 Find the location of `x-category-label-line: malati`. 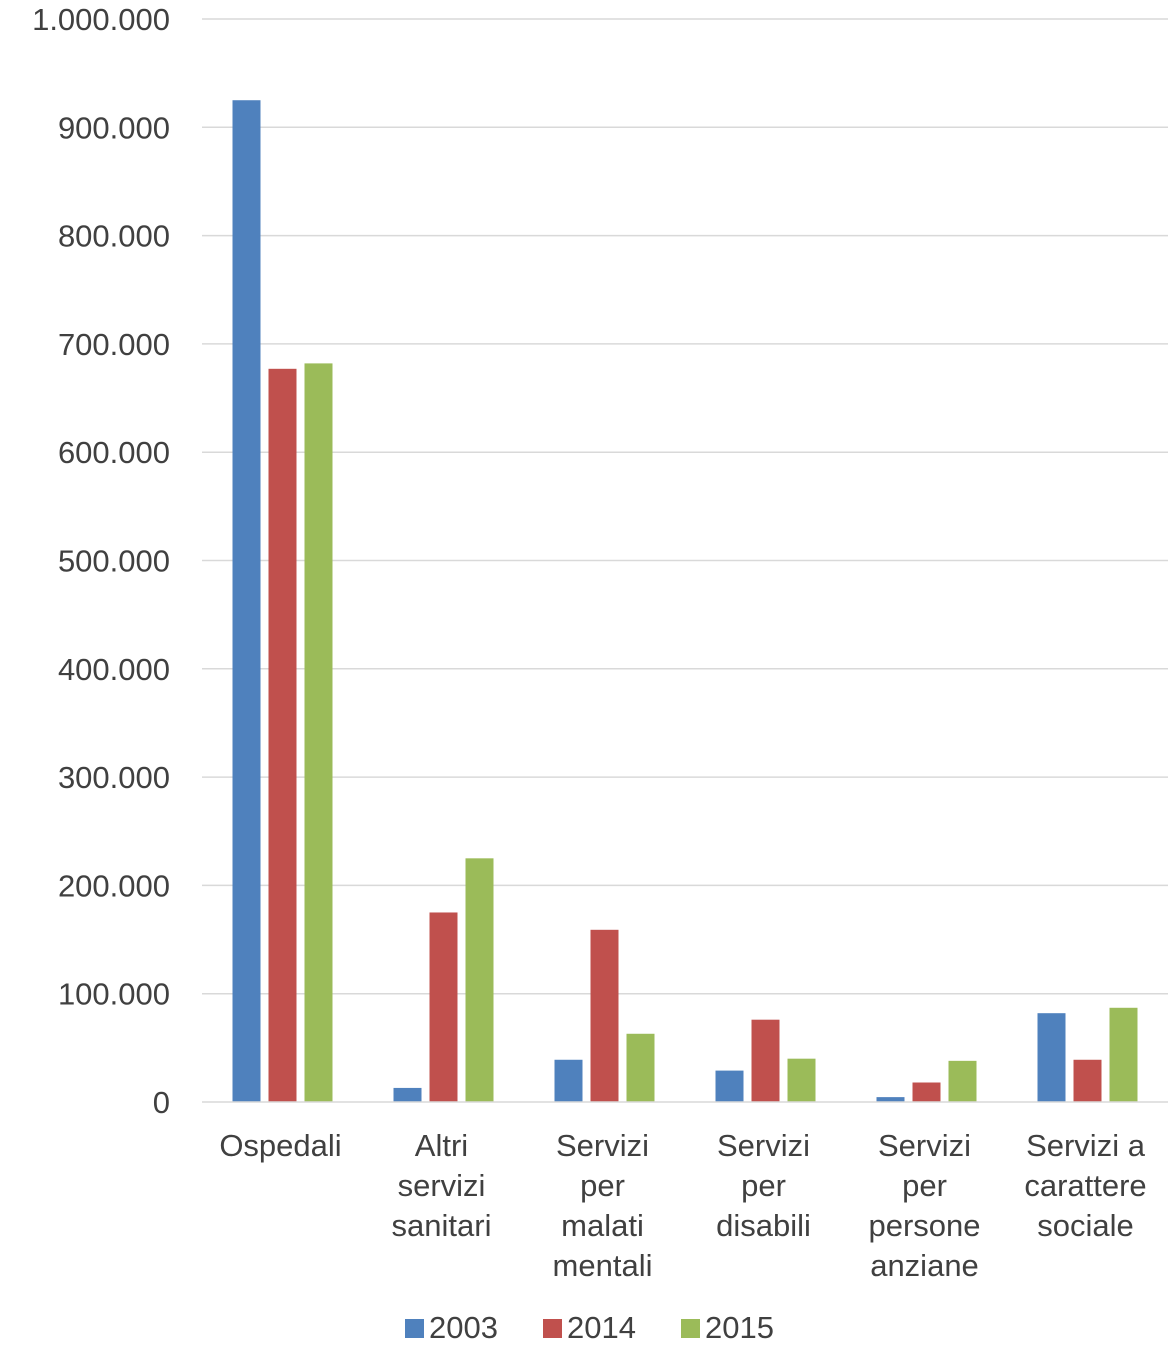

x-category-label-line: malati is located at coordinates (602, 1225).